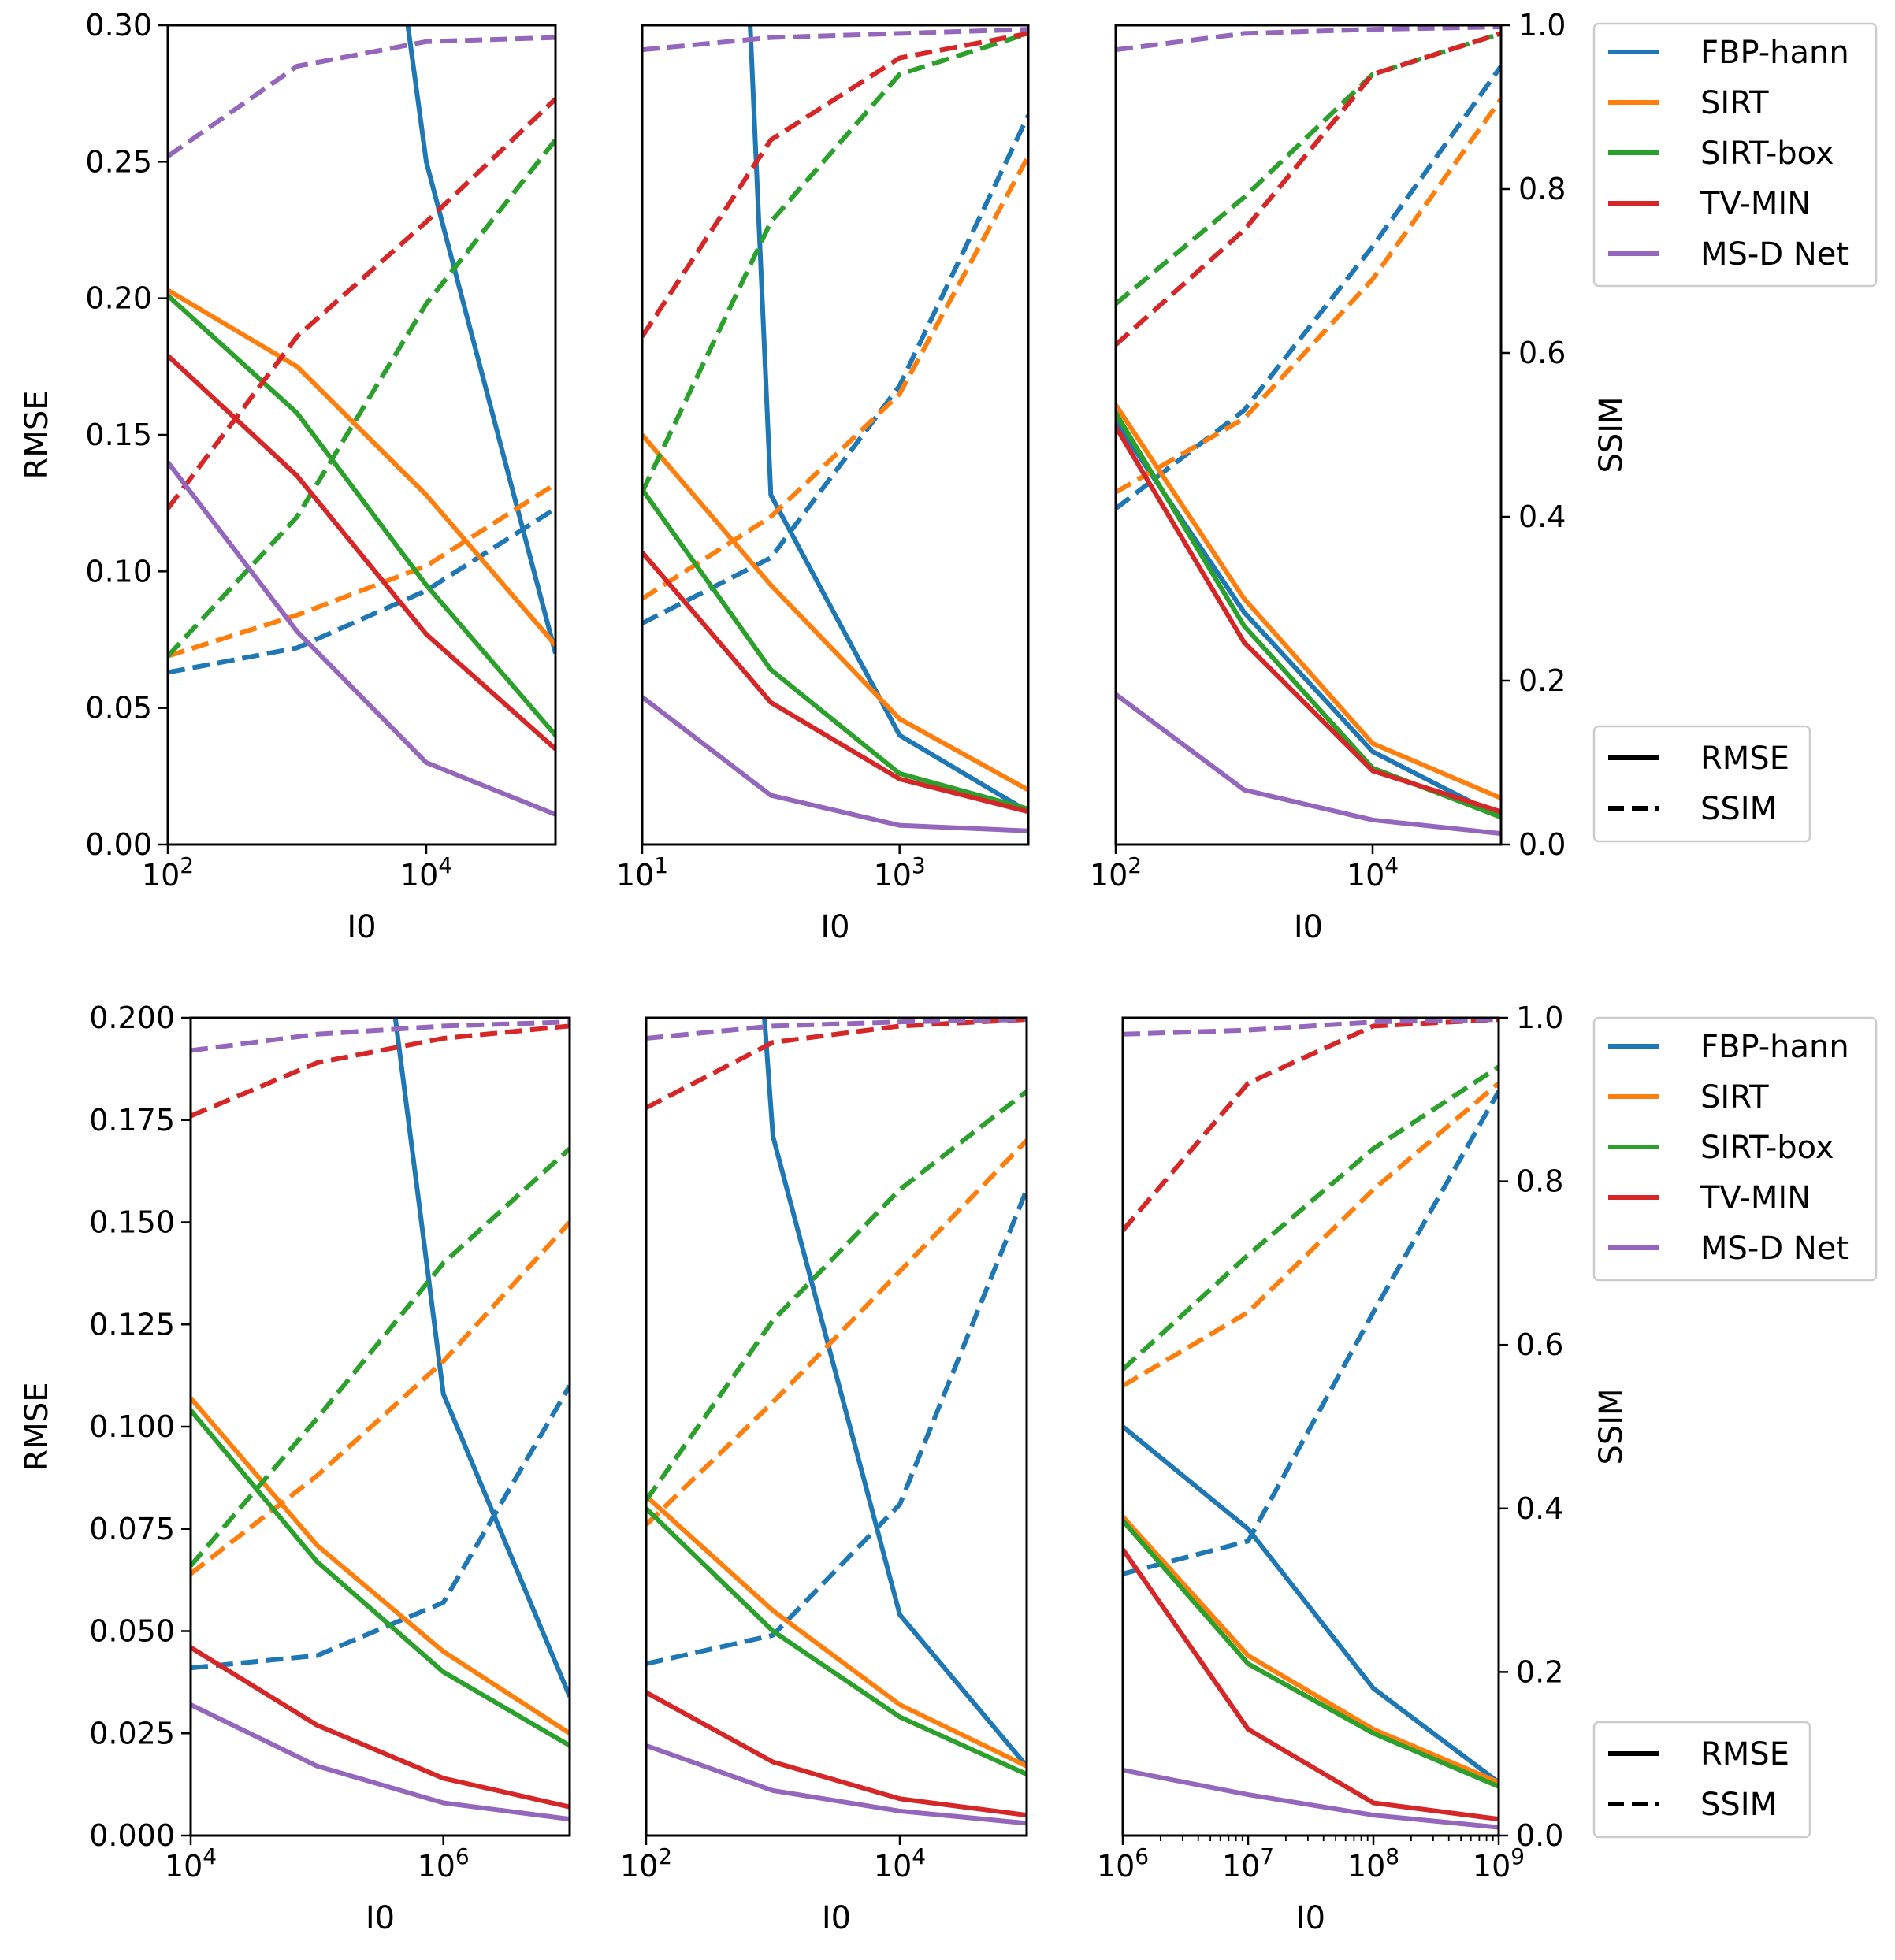  What do you see at coordinates (1539, 1344) in the screenshot?
I see `panel-6-ytick-right-label: 0.6` at bounding box center [1539, 1344].